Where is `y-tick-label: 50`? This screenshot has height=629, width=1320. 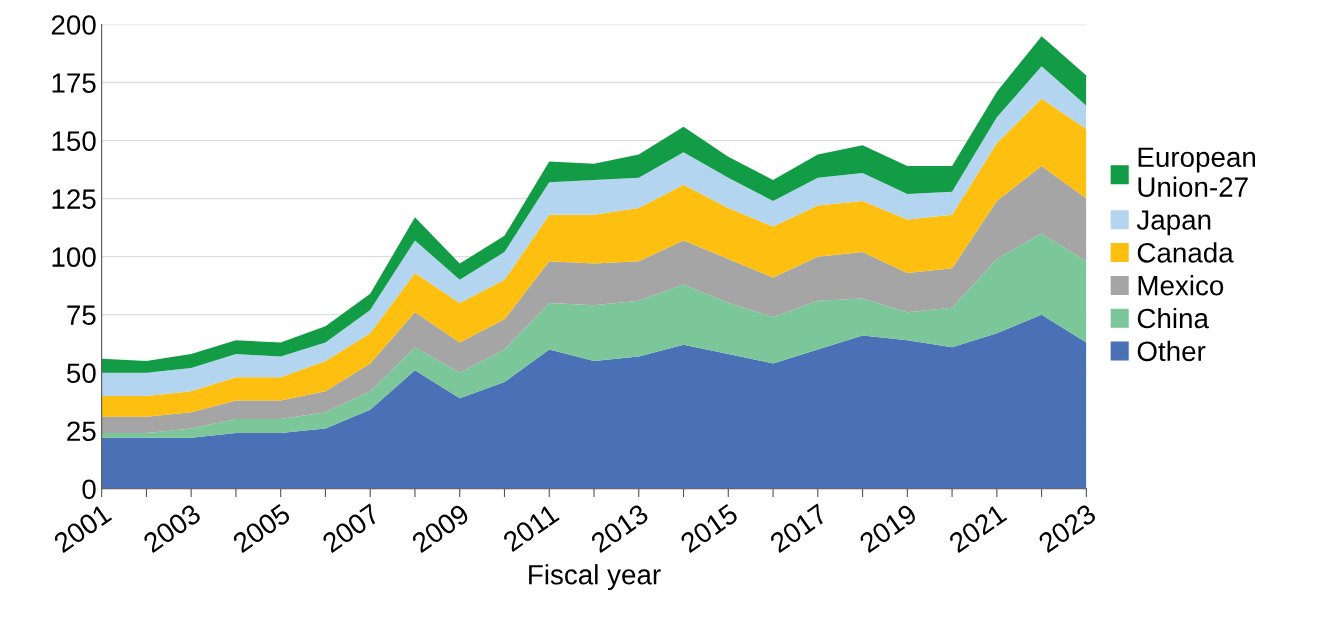 y-tick-label: 50 is located at coordinates (81, 373).